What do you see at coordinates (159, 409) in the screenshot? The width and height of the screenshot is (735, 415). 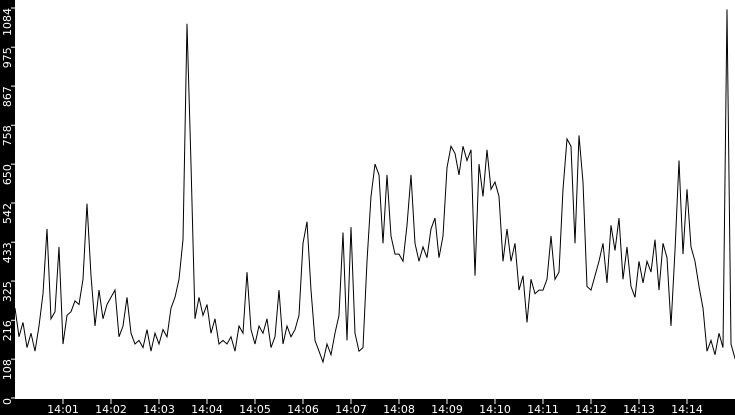 I see `x-tick-label: 14:03` at bounding box center [159, 409].